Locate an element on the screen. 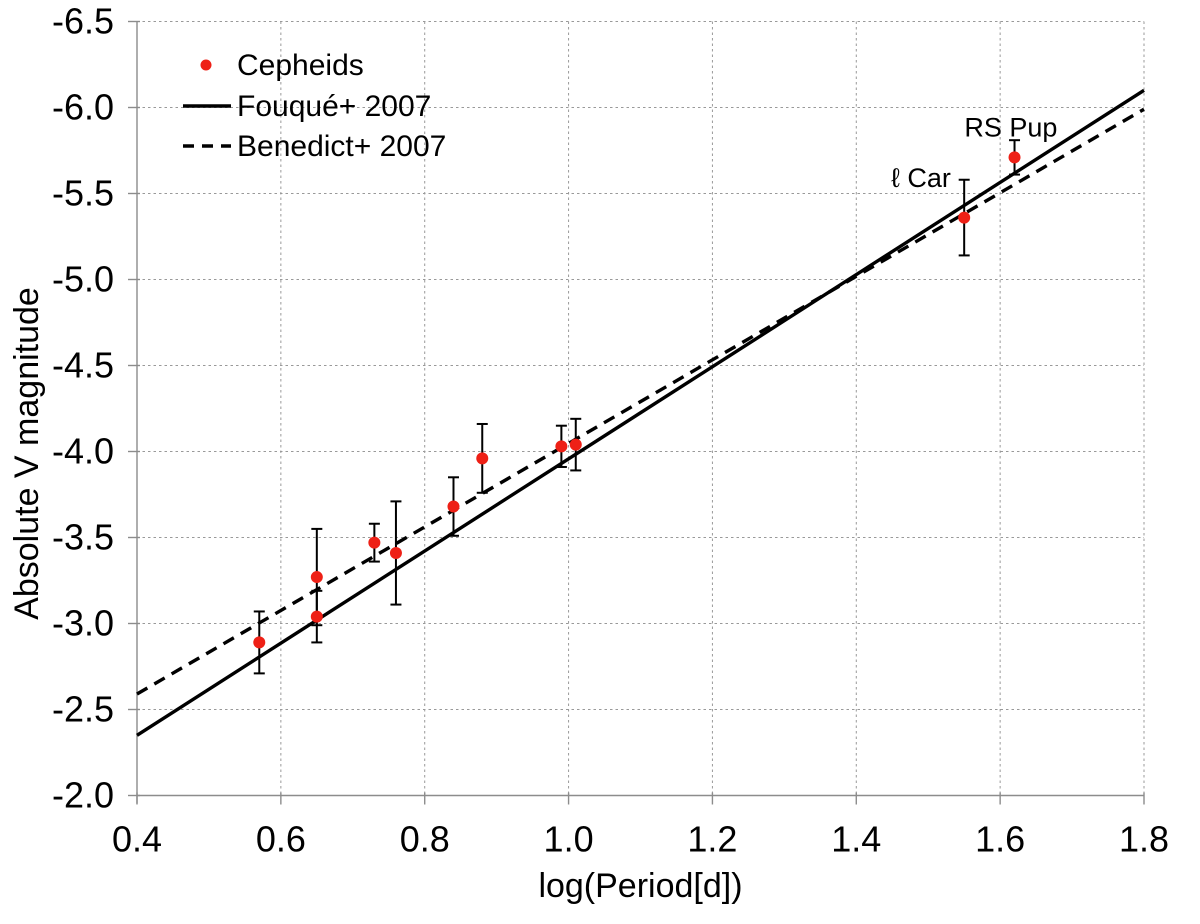  y-tick-label: -3.0 is located at coordinates (83, 623).